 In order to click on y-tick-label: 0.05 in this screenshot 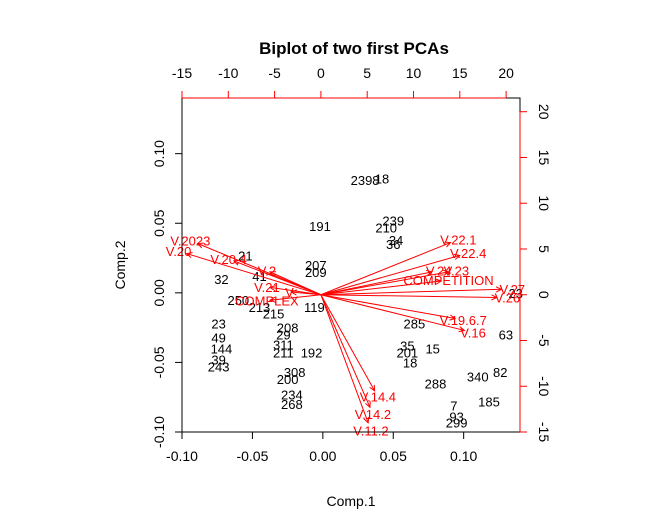, I will do `click(159, 222)`.